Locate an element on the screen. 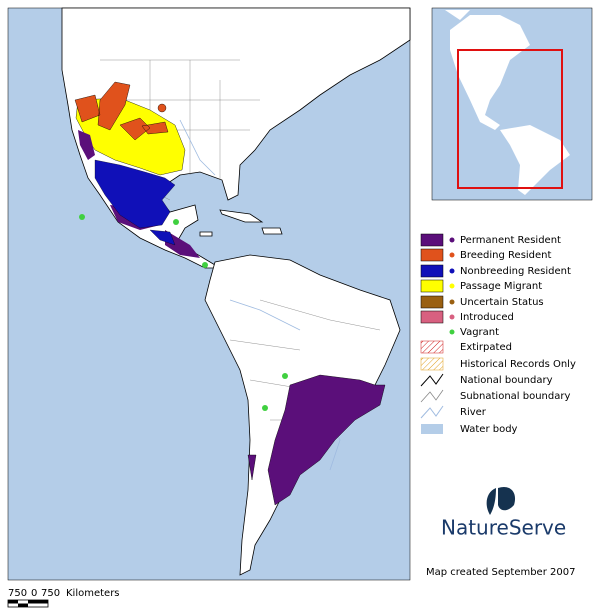 The height and width of the screenshot is (615, 600). legend-label: Subnational boundary is located at coordinates (515, 396).